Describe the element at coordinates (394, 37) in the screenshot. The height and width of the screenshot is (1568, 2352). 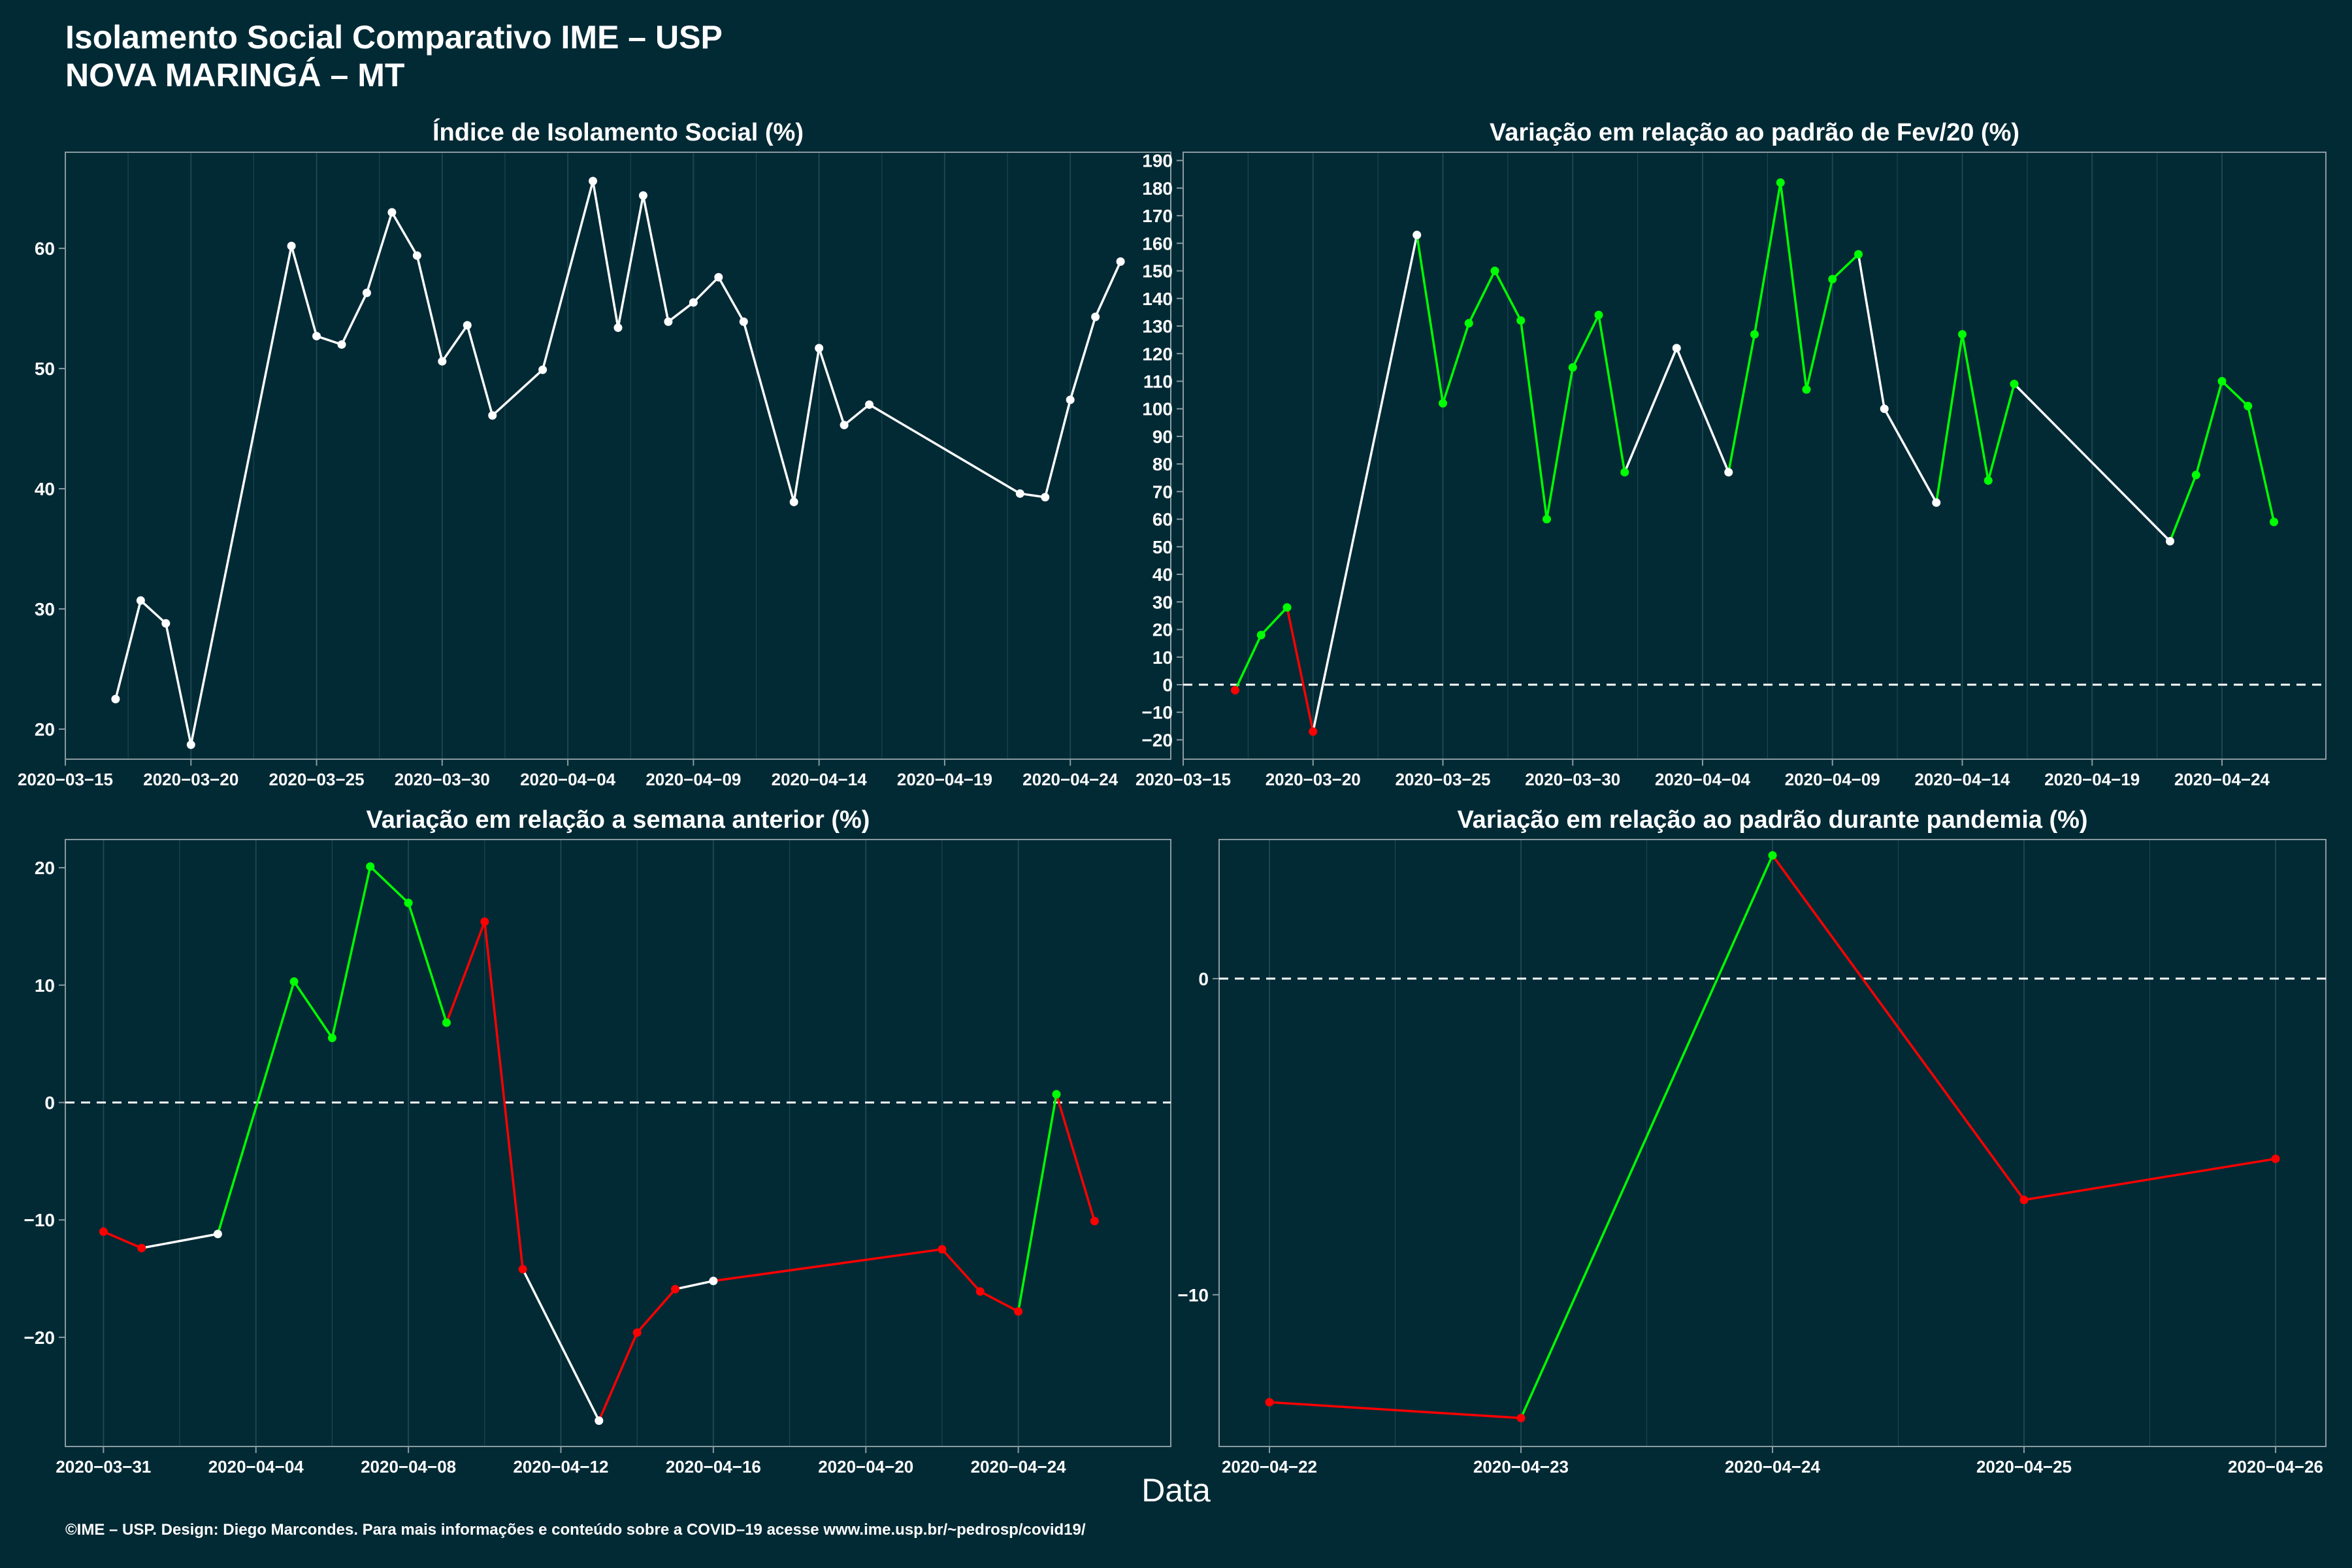
I see `main-title: Isolamento Social Comparativo IME – USP` at that location.